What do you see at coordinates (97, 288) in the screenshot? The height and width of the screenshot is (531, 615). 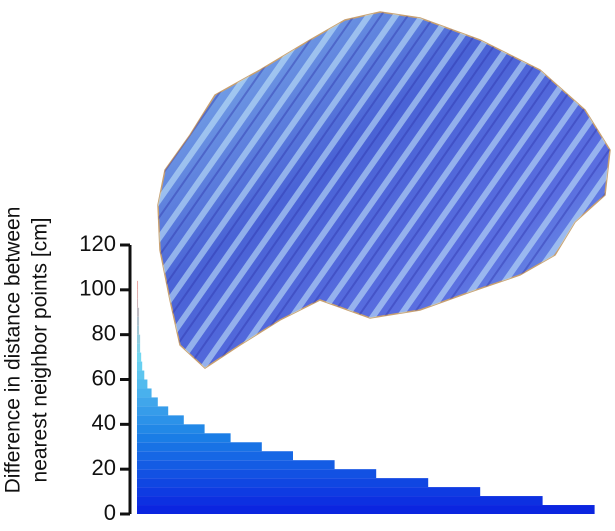 I see `y-tick-label: 100` at bounding box center [97, 288].